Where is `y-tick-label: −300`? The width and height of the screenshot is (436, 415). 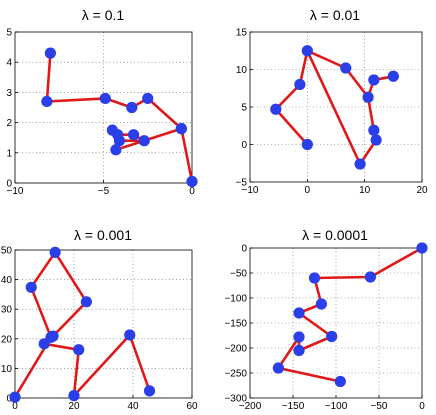
y-tick-label: −300 is located at coordinates (235, 399).